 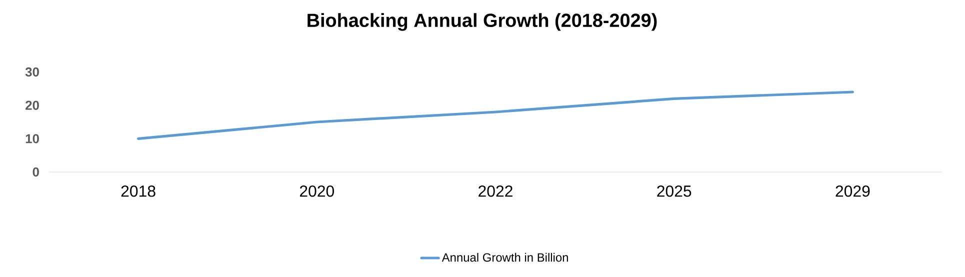 What do you see at coordinates (32, 72) in the screenshot?
I see `y-tick-label: 30` at bounding box center [32, 72].